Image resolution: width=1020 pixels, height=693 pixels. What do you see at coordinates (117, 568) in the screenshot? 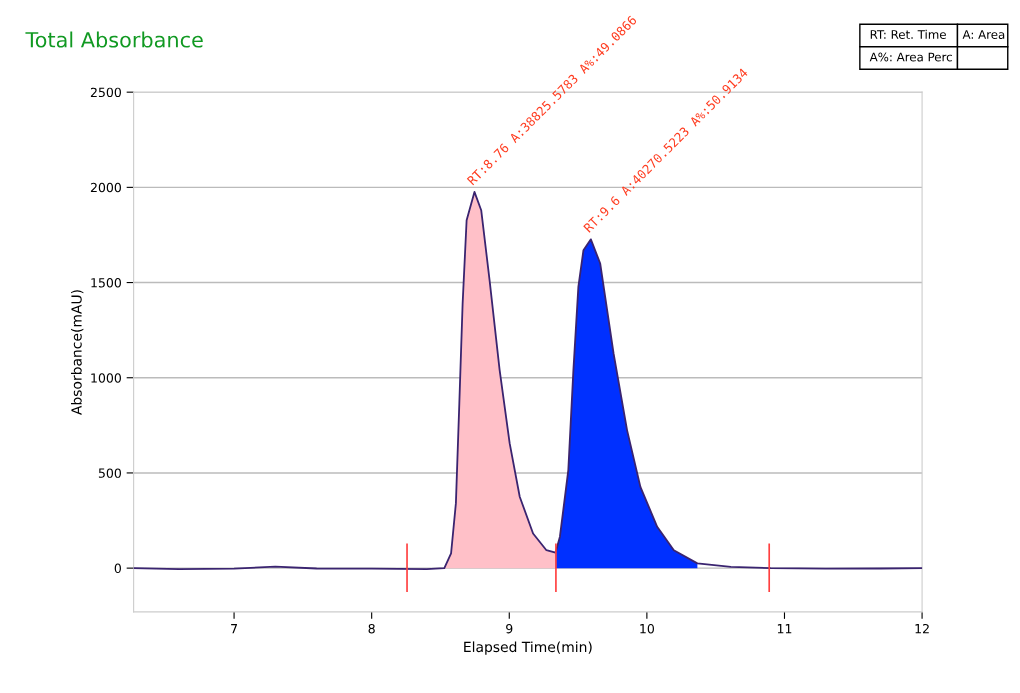
I see `y-tick-label: 0` at bounding box center [117, 568].